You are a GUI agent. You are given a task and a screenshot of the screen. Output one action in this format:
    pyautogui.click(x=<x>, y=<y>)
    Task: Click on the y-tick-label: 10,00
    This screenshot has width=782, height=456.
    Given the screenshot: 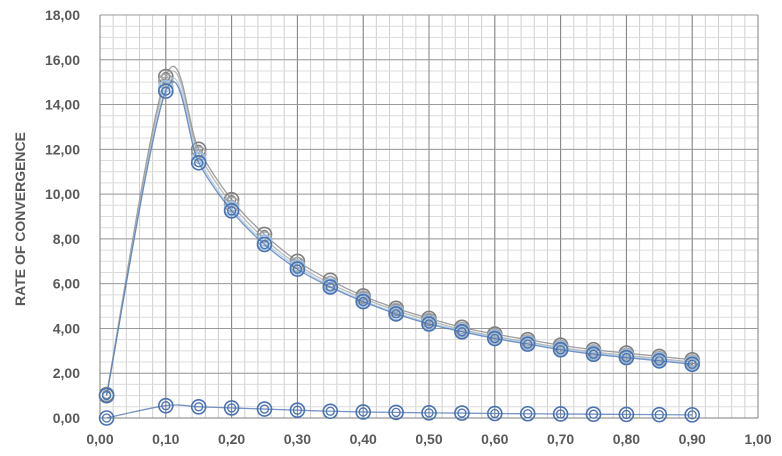 What is the action you would take?
    pyautogui.click(x=62, y=194)
    